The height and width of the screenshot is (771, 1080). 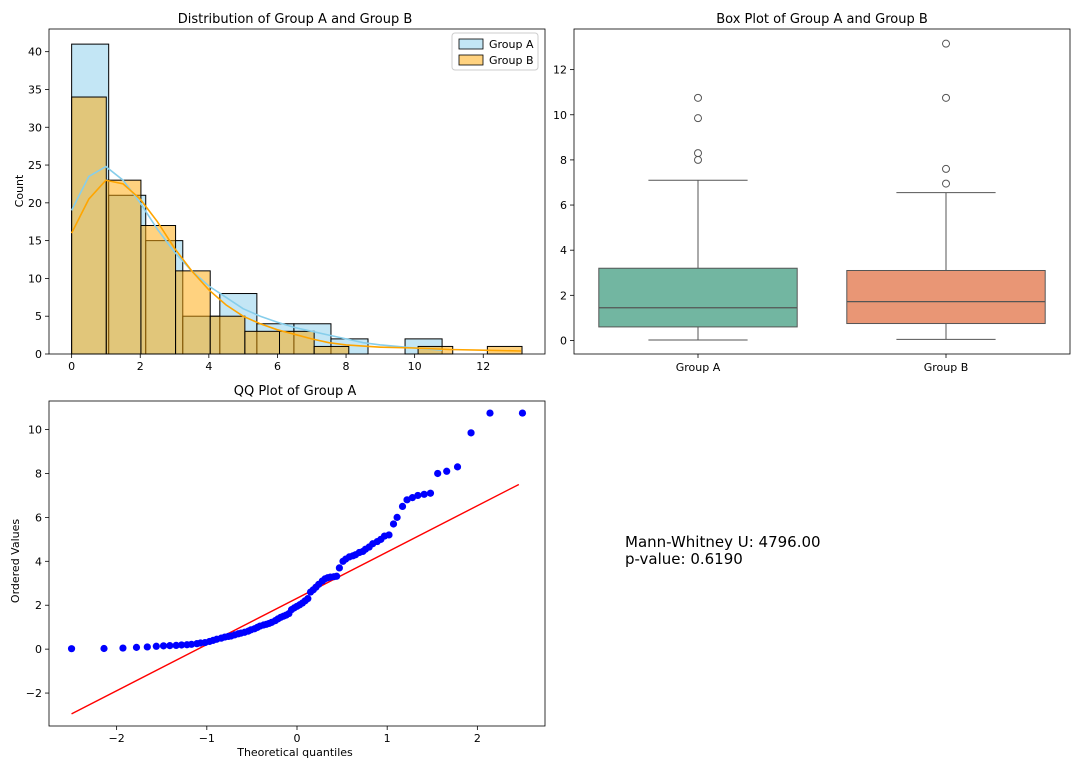 I want to click on qq-reference-line, so click(x=295, y=599).